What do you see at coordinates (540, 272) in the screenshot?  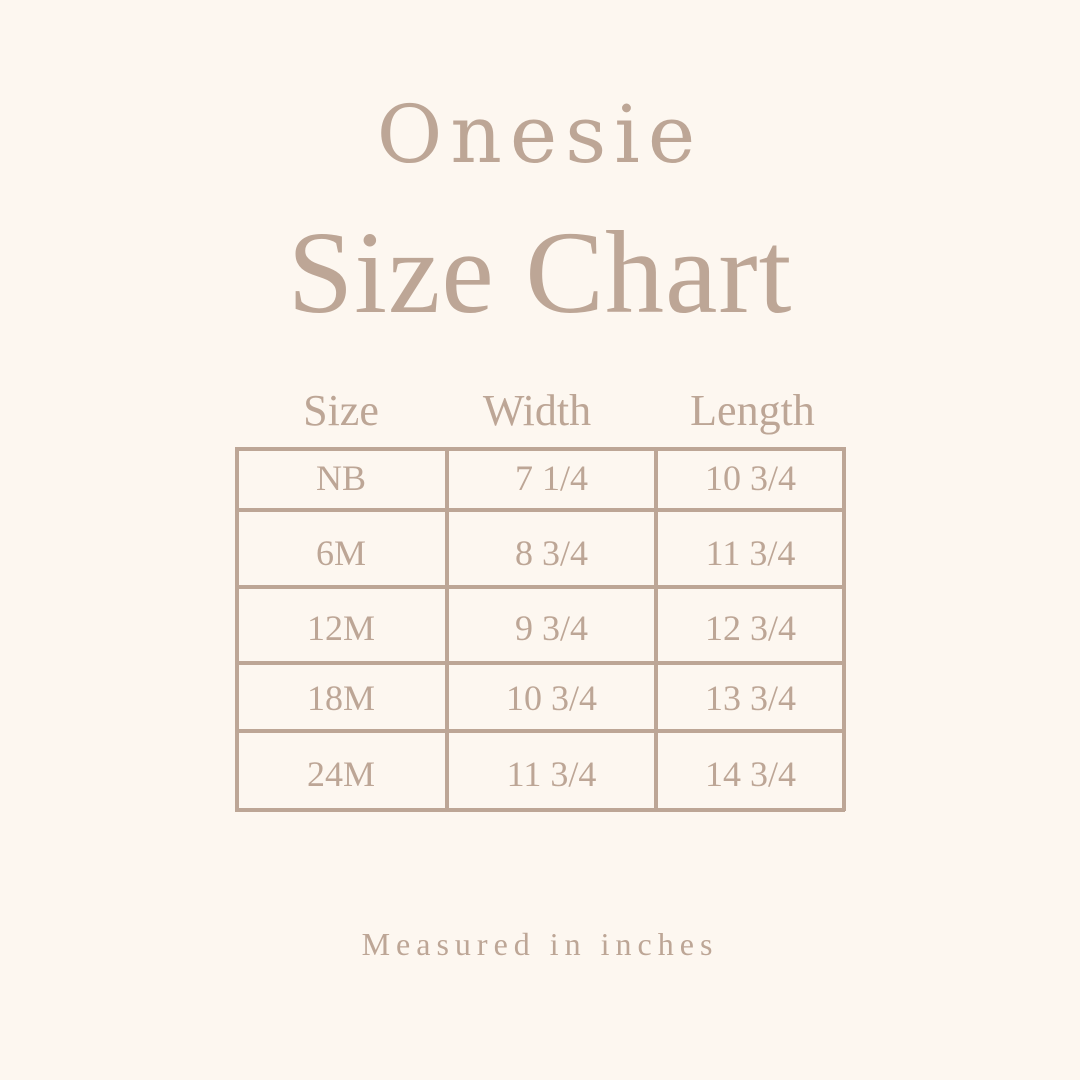 I see `title-size-chart: Size Chart` at bounding box center [540, 272].